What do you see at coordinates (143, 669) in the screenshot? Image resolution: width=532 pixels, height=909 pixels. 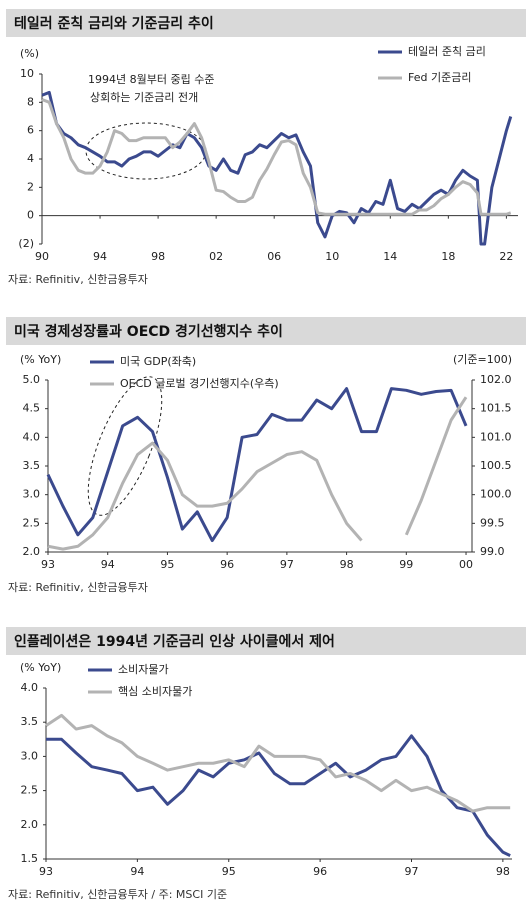 I see `legend-label: 소비자물가` at bounding box center [143, 669].